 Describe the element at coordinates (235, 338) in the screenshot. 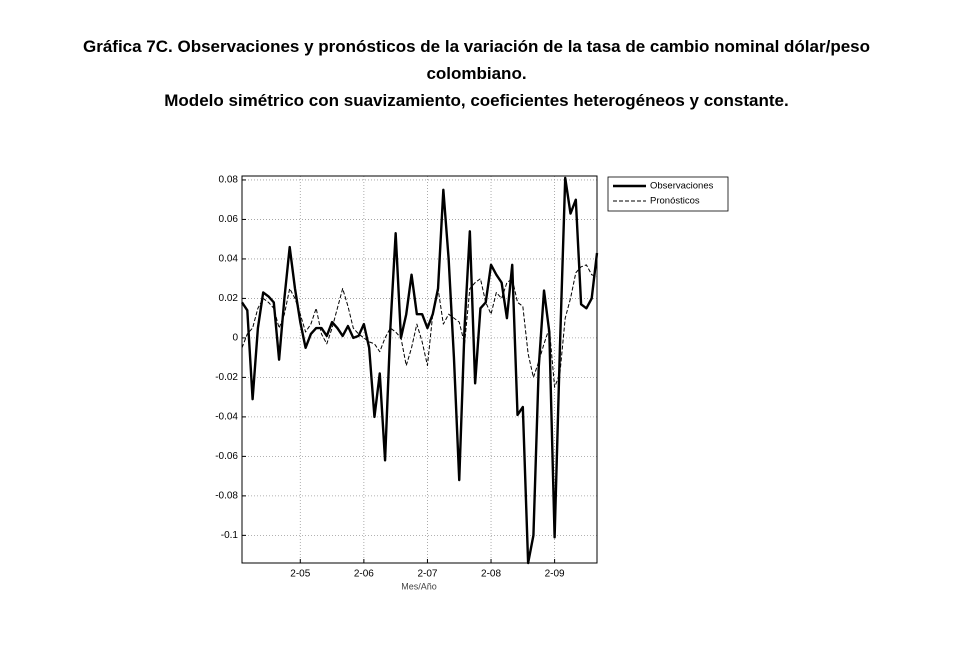

I see `y-tick-label: 0` at that location.